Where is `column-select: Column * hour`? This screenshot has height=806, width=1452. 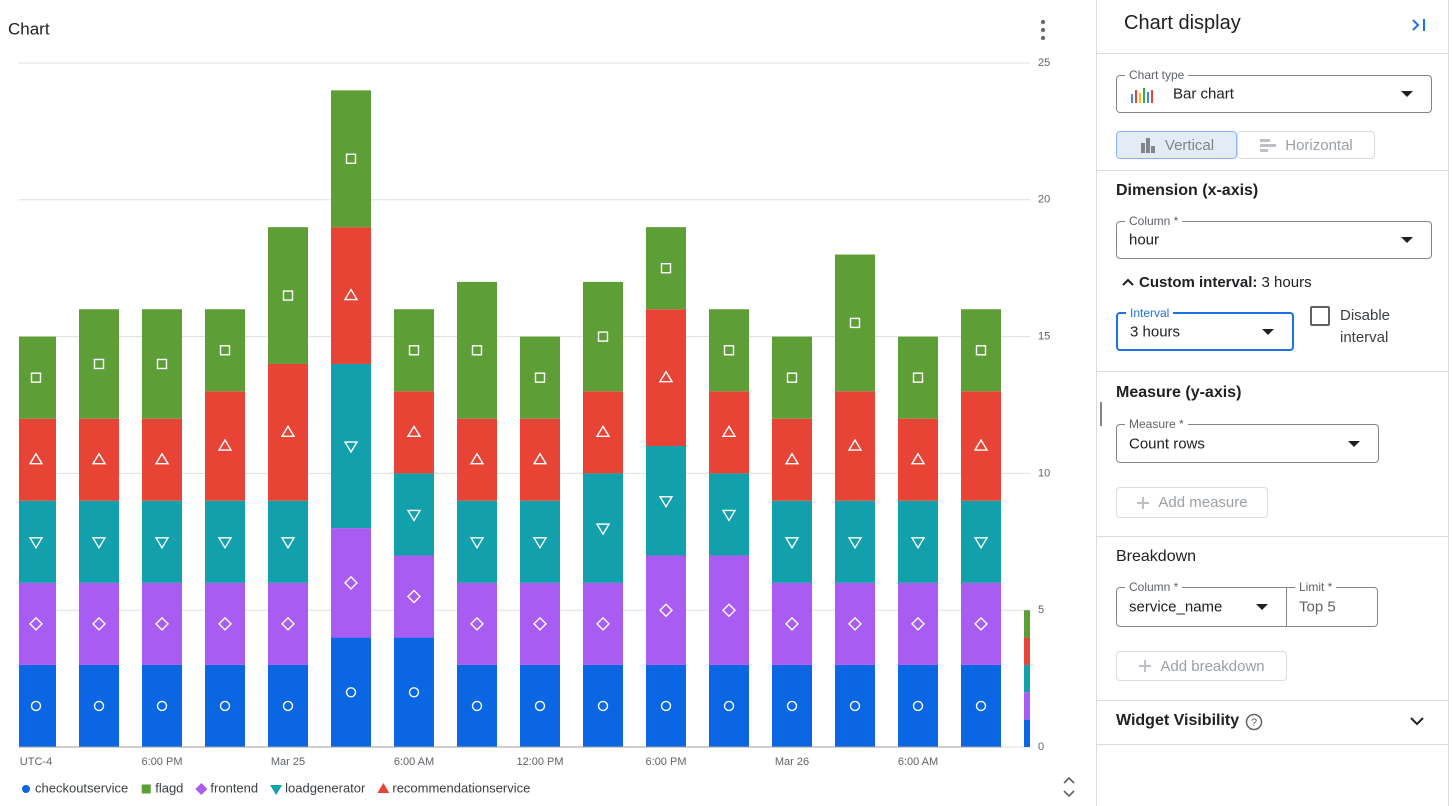
column-select: Column * hour is located at coordinates (1274, 236).